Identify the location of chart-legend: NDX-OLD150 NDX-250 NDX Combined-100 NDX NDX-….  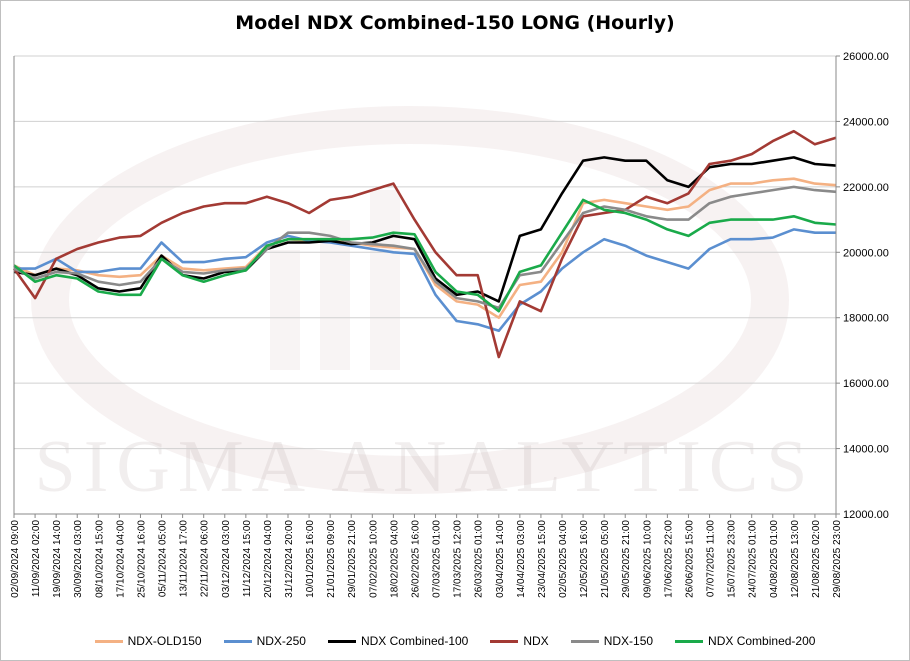
(455, 641).